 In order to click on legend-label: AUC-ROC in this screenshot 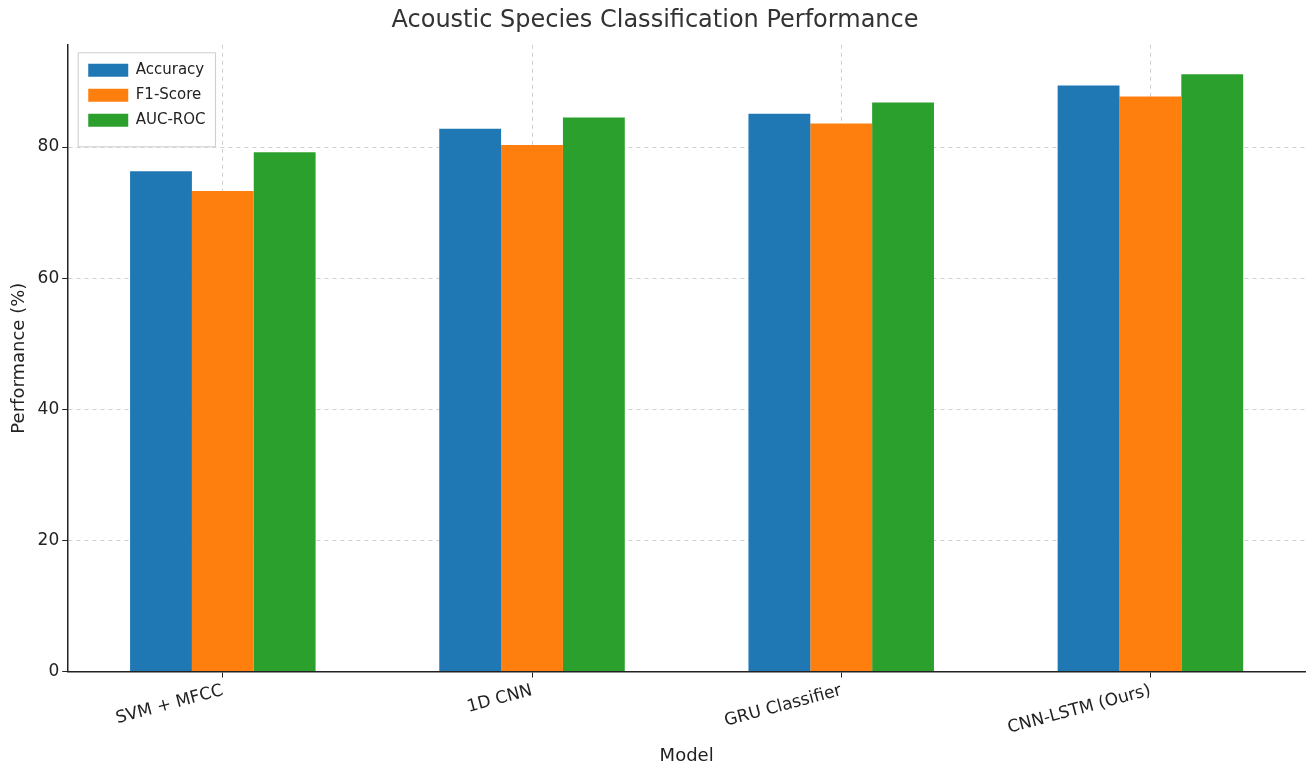, I will do `click(170, 119)`.